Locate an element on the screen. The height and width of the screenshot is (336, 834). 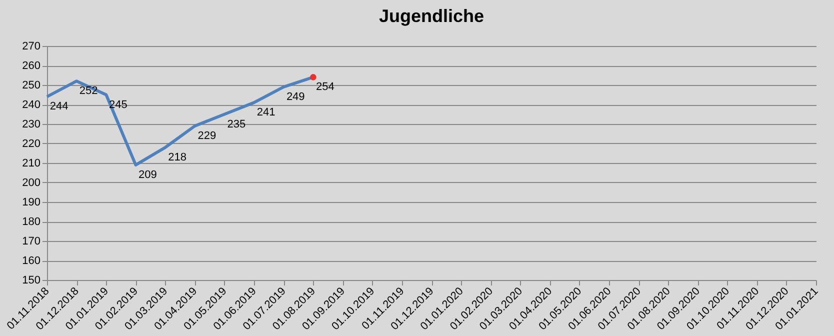
y-tick-label: 170 is located at coordinates (31, 242).